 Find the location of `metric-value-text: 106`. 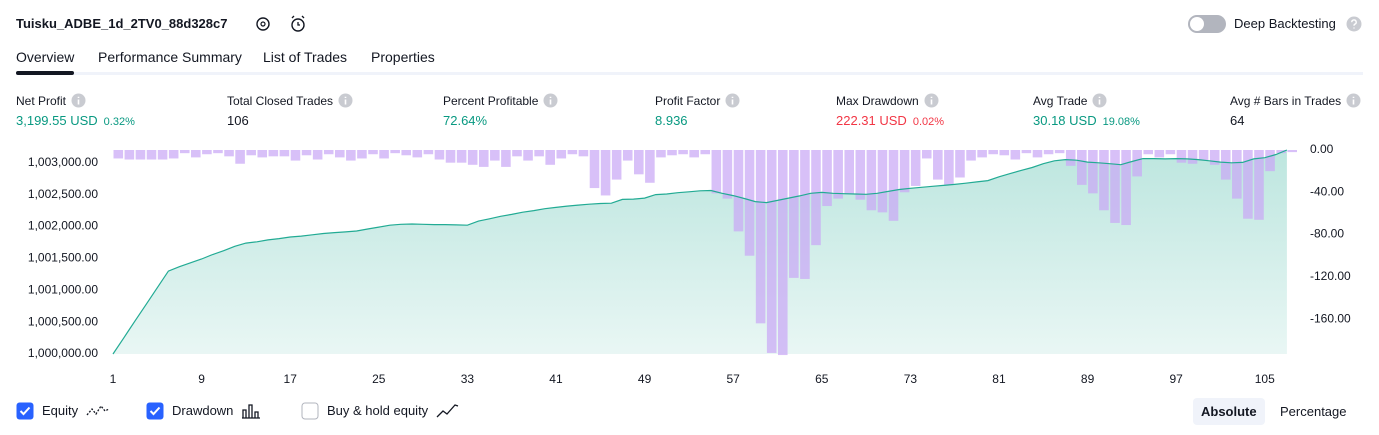

metric-value-text: 106 is located at coordinates (238, 120).